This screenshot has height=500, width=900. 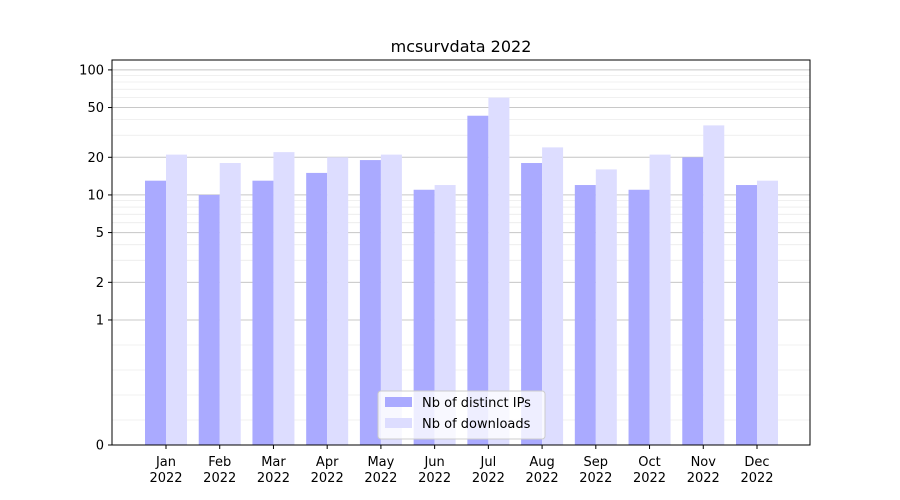 What do you see at coordinates (284, 298) in the screenshot?
I see `bar-mar-downloads` at bounding box center [284, 298].